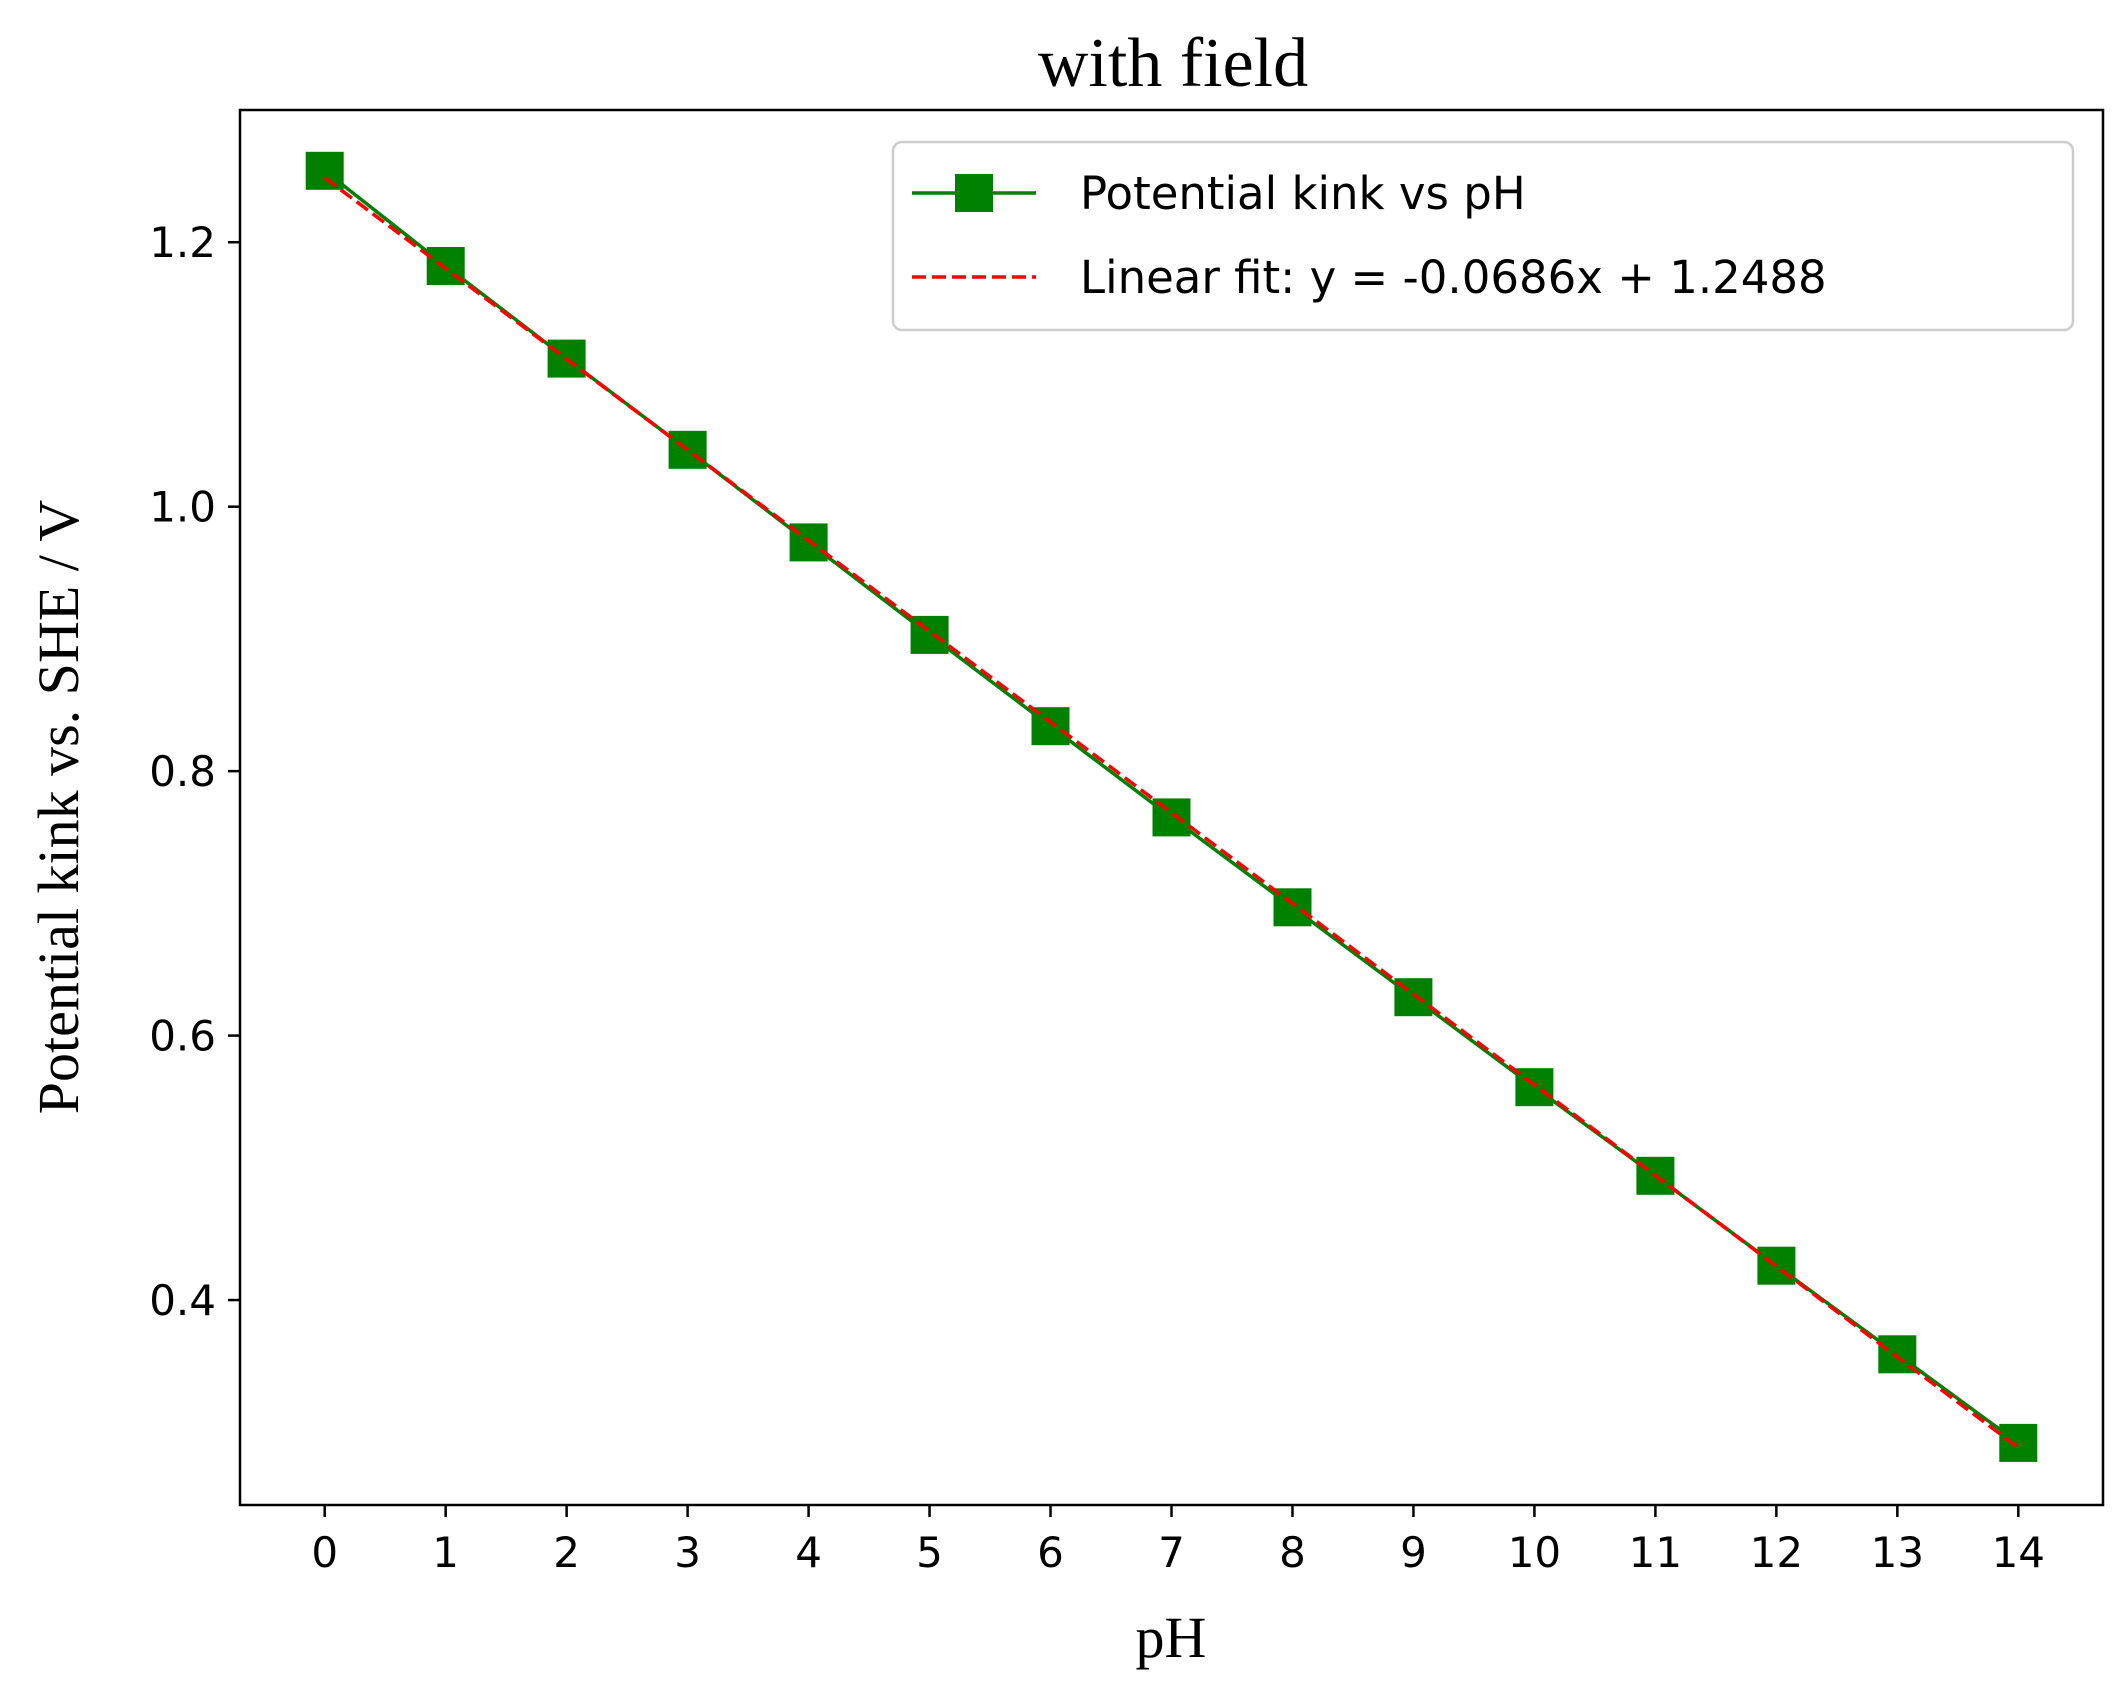 The height and width of the screenshot is (1701, 2127). Describe the element at coordinates (58, 807) in the screenshot. I see `y-axis-label: Potential kink vs. SHE / V` at that location.